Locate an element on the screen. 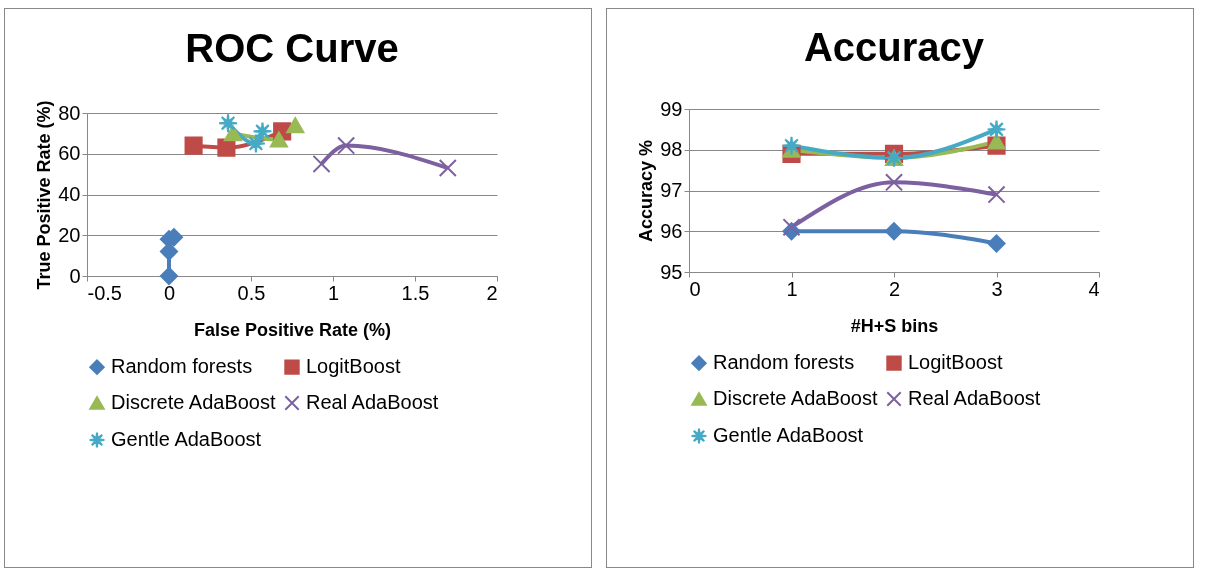 The image size is (1225, 579). x-tick-label: 4 is located at coordinates (1094, 288).